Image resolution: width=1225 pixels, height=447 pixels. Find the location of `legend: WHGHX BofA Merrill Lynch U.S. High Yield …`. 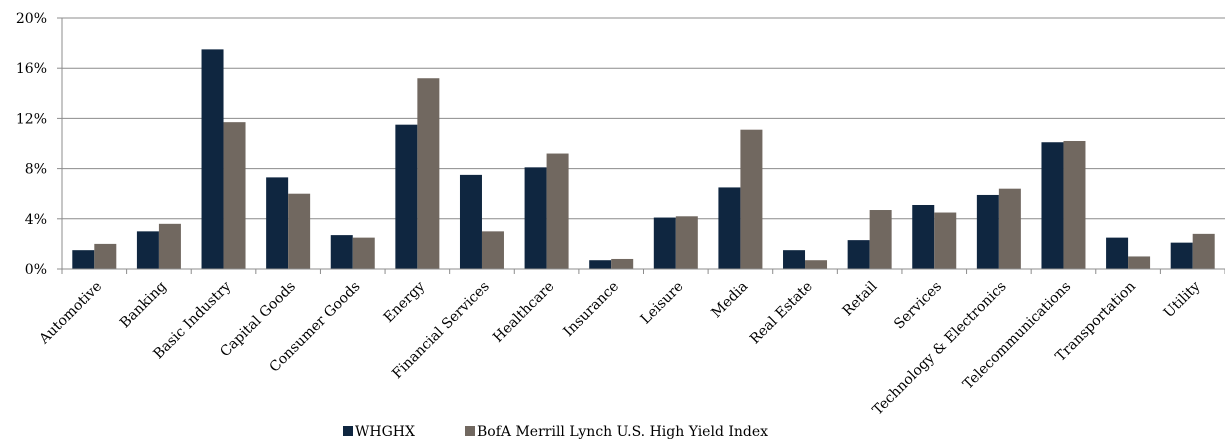

legend: WHGHX BofA Merrill Lynch U.S. High Yield … is located at coordinates (555, 432).